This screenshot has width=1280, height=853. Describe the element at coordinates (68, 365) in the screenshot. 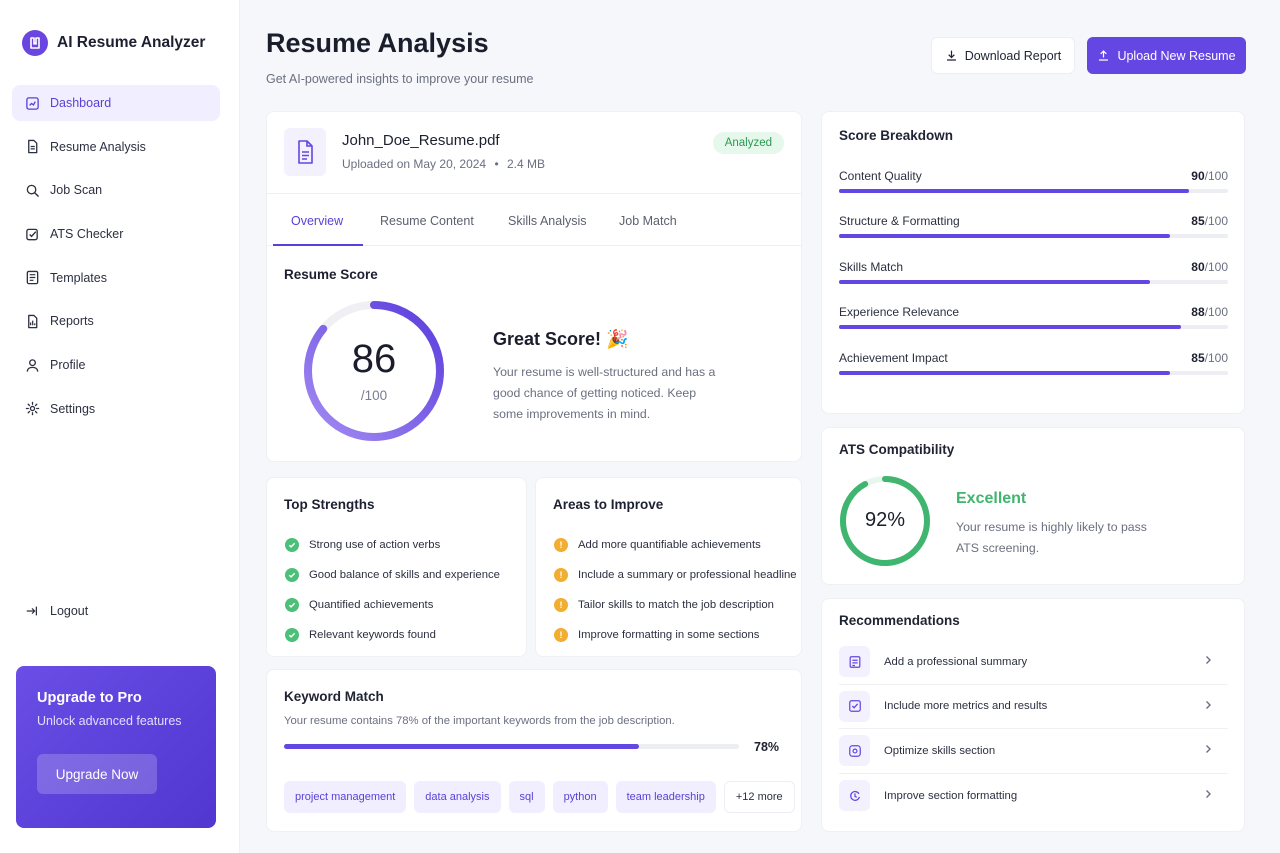

I see `sidebar-item-label: Profile` at that location.